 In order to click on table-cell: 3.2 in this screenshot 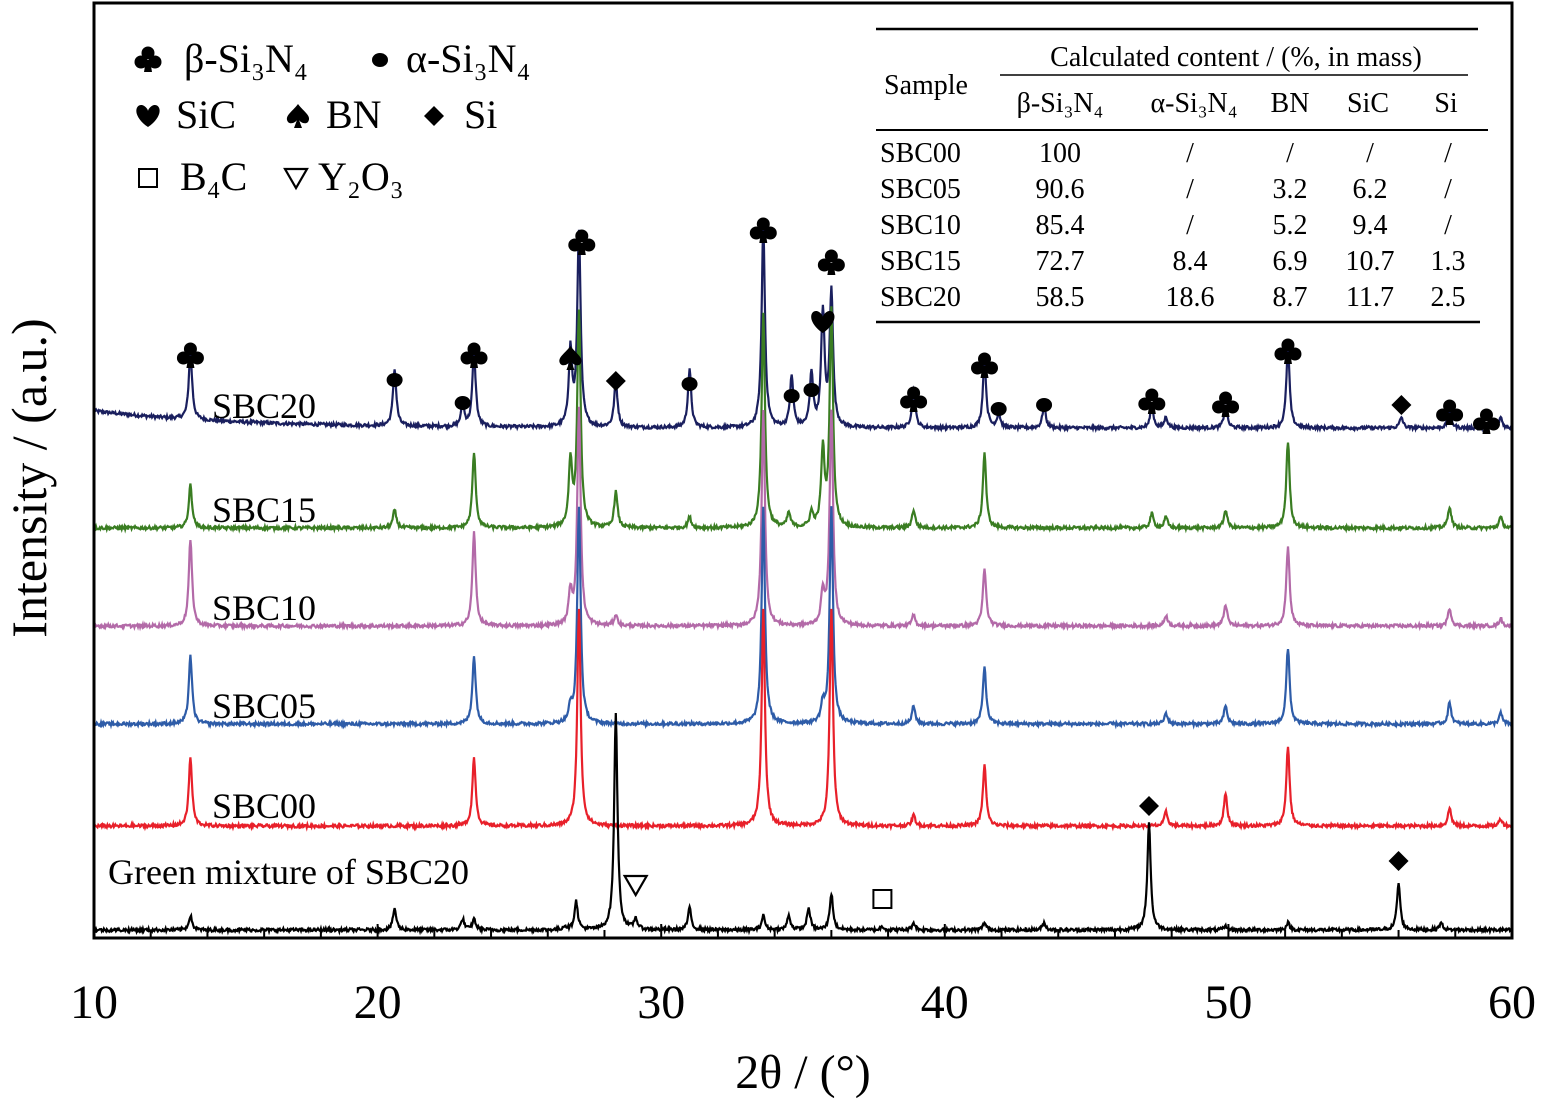, I will do `click(1290, 189)`.